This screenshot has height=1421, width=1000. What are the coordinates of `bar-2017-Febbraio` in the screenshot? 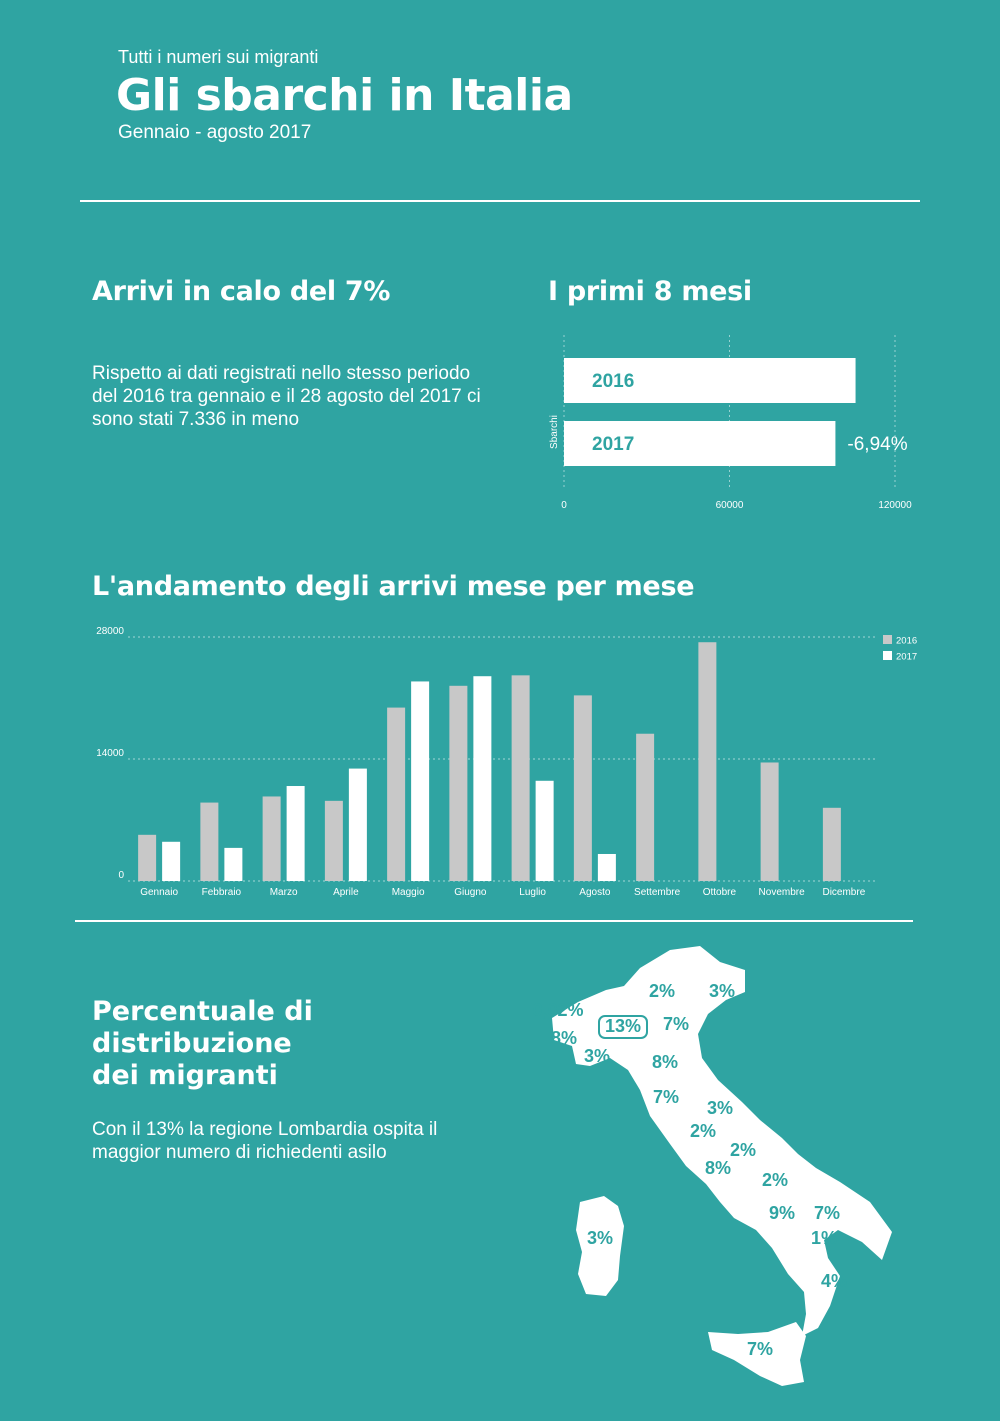 It's located at (233, 864).